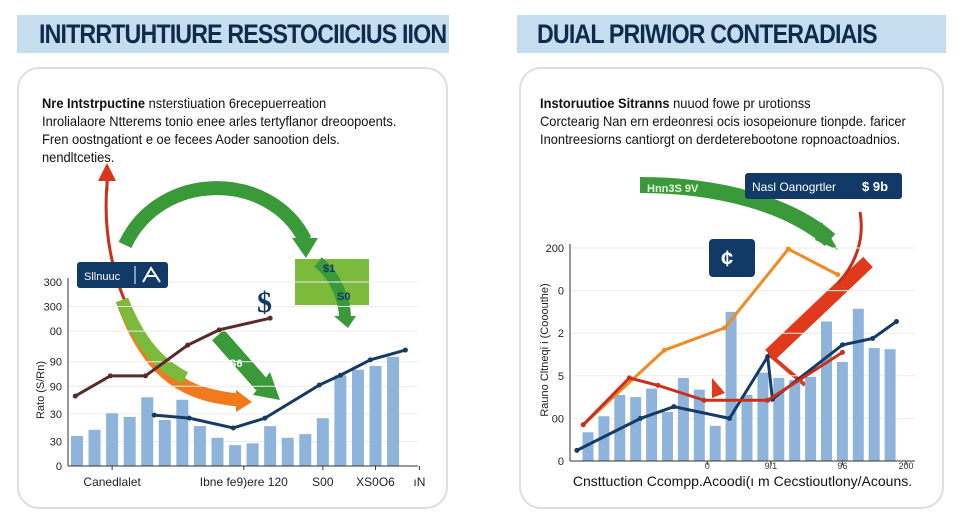 This screenshot has height=528, width=960. I want to click on left-badge, so click(122, 275).